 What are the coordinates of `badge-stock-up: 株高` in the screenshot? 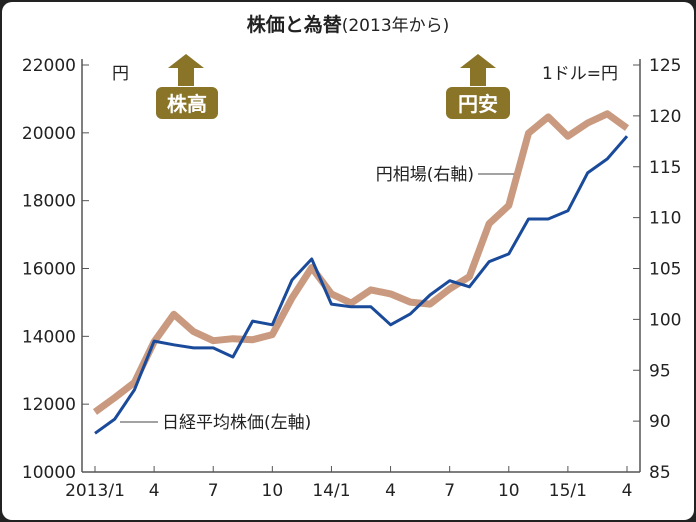 It's located at (187, 86).